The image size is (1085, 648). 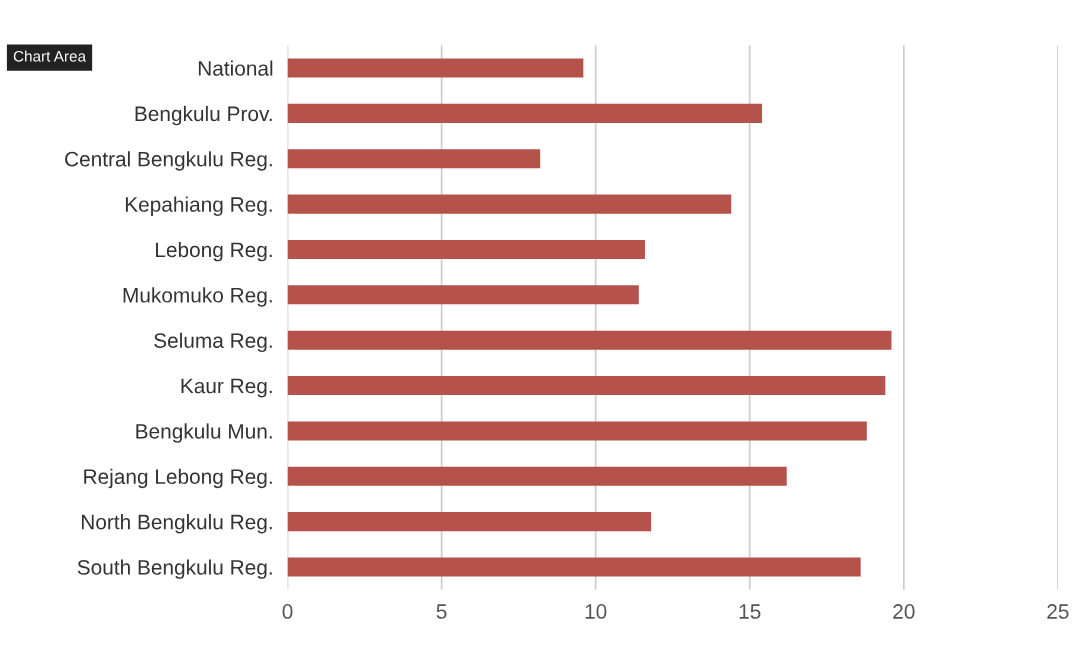 I want to click on y-tick-label: National, so click(x=235, y=68).